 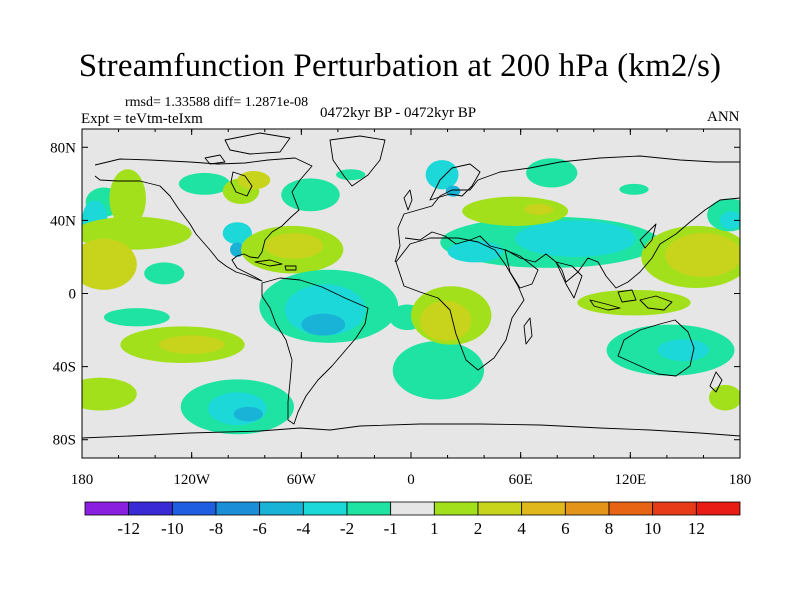 I want to click on experiment-label: Expt = teVtm-teIxm, so click(x=142, y=119).